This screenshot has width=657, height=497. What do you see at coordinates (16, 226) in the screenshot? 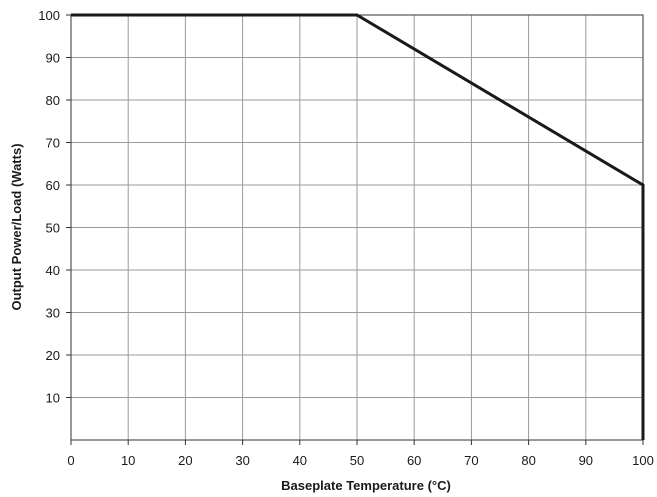
I see `y-axis-title: Output Power/Load (Watts)` at bounding box center [16, 226].